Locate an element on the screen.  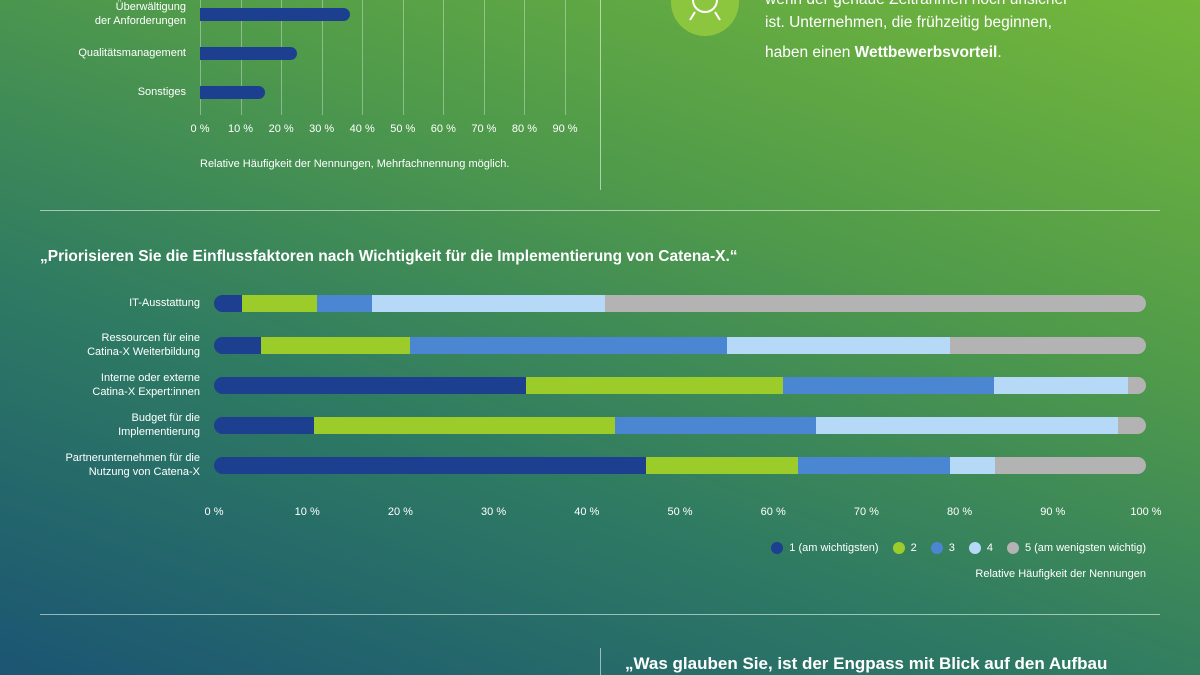
legend-label: 3 is located at coordinates (951, 548).